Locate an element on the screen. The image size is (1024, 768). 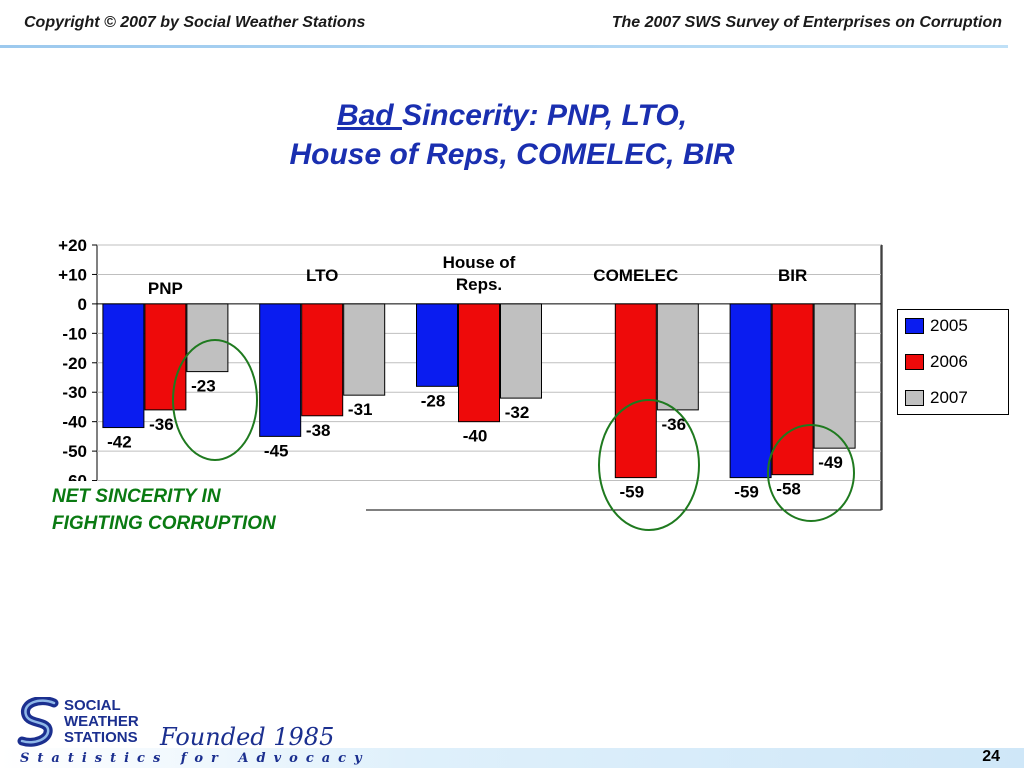
legend-label-2005: 2005 is located at coordinates (949, 325).